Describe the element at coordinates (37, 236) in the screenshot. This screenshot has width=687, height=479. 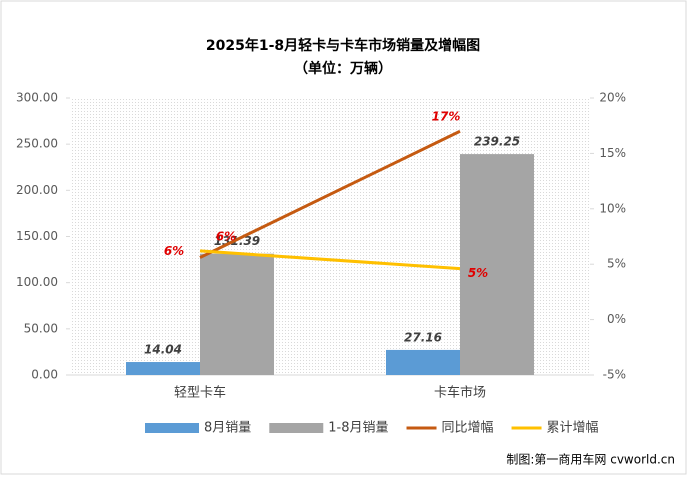
I see `y-tick-label: 150.00` at that location.